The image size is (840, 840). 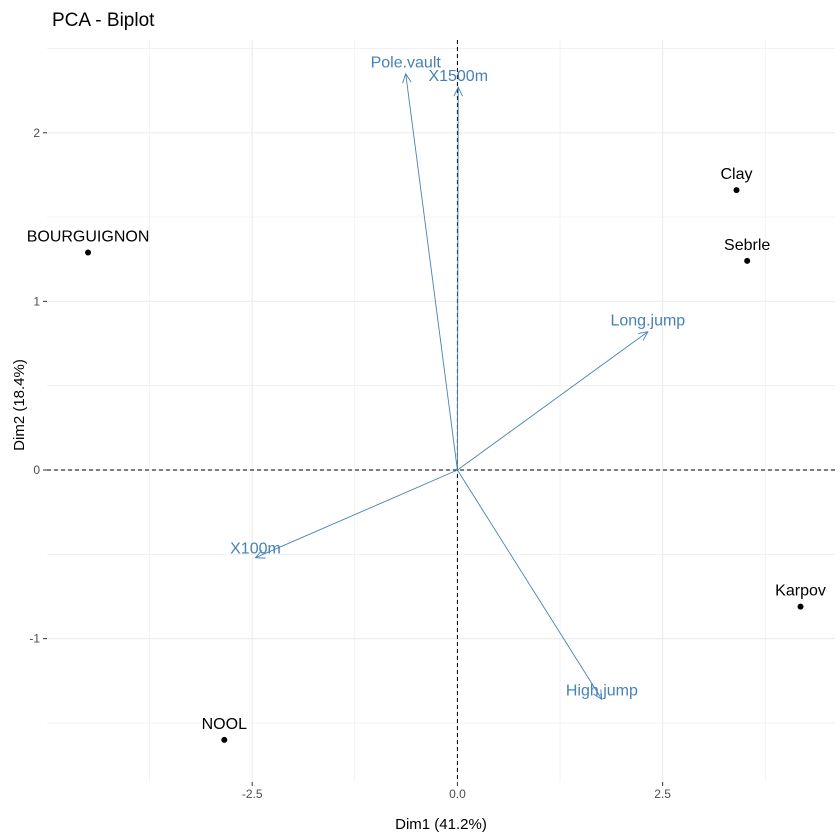 I want to click on point-label: Karpov, so click(x=800, y=591).